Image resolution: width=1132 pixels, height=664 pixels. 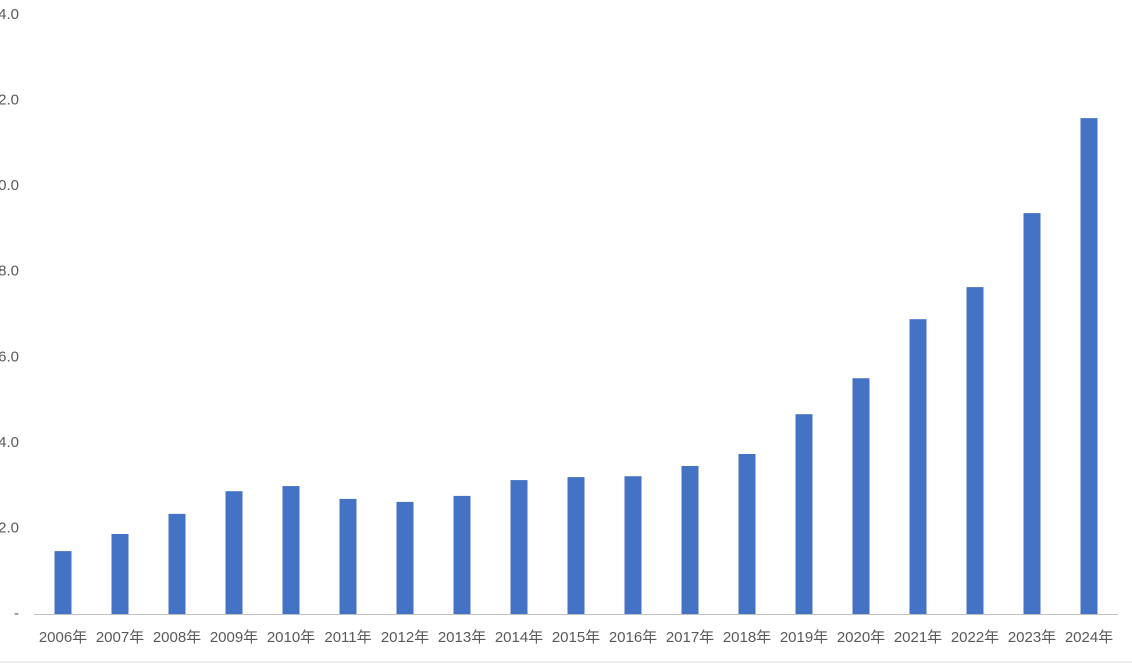 What do you see at coordinates (918, 637) in the screenshot?
I see `x-tick-label: 2021年` at bounding box center [918, 637].